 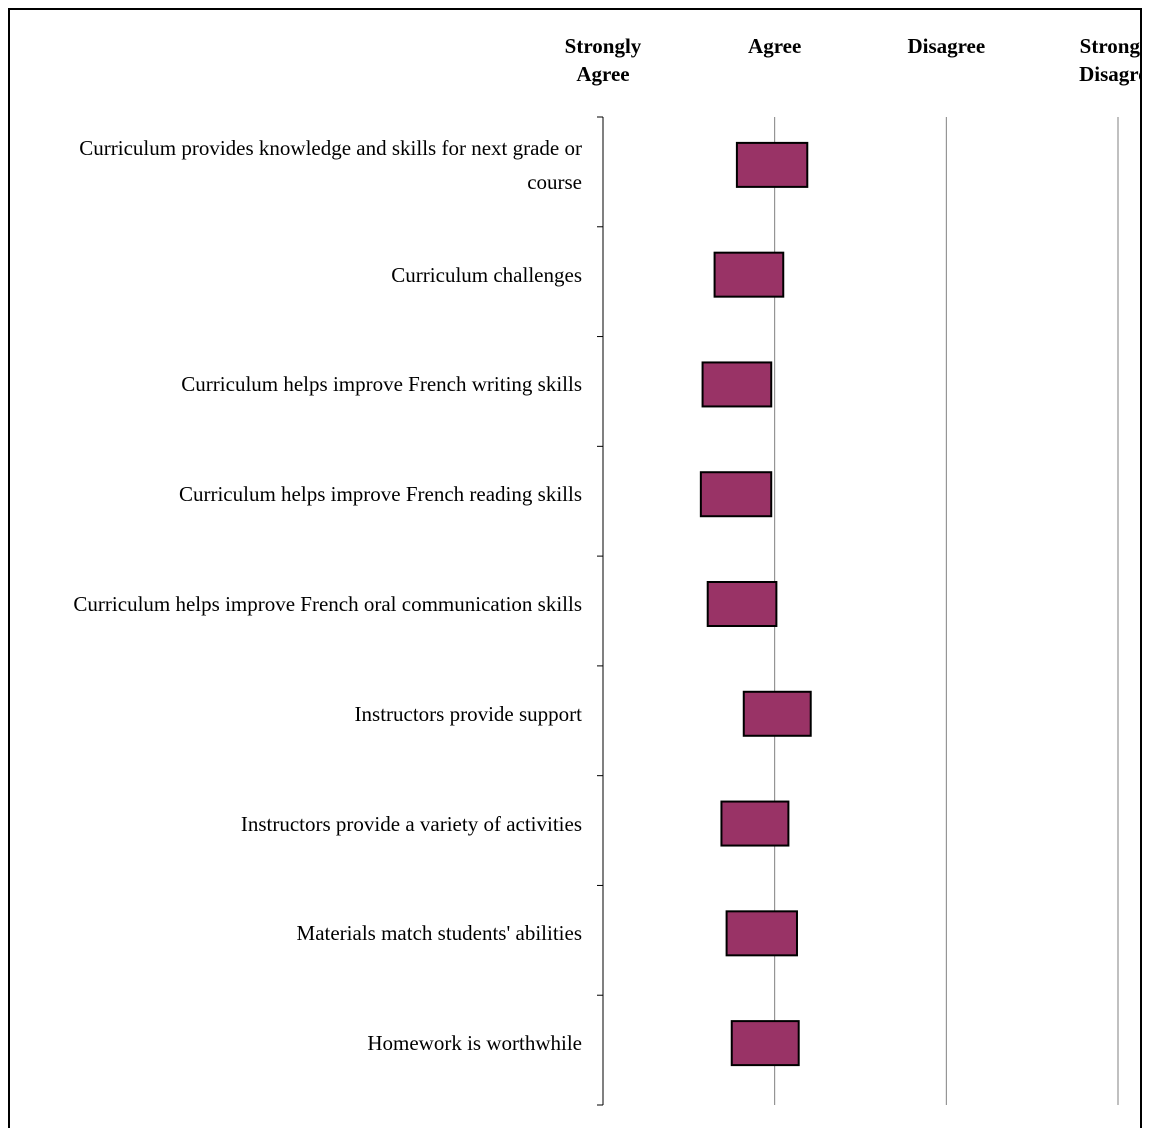 What do you see at coordinates (468, 713) in the screenshot?
I see `category-label: Instructors provide support` at bounding box center [468, 713].